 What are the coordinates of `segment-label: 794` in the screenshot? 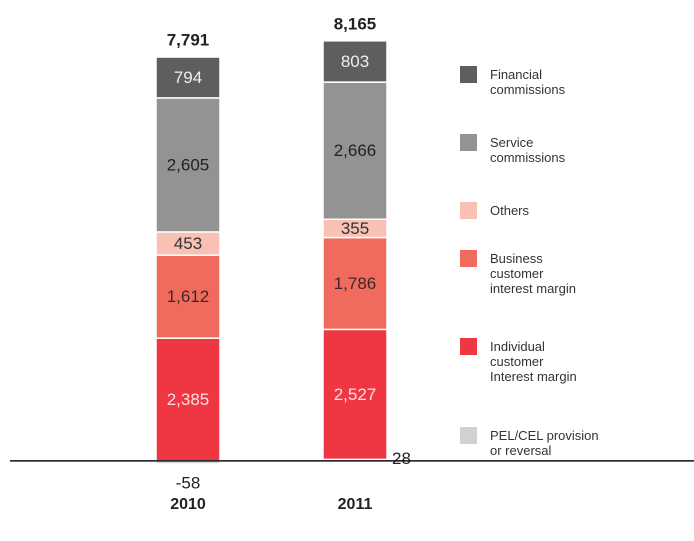 It's located at (188, 77).